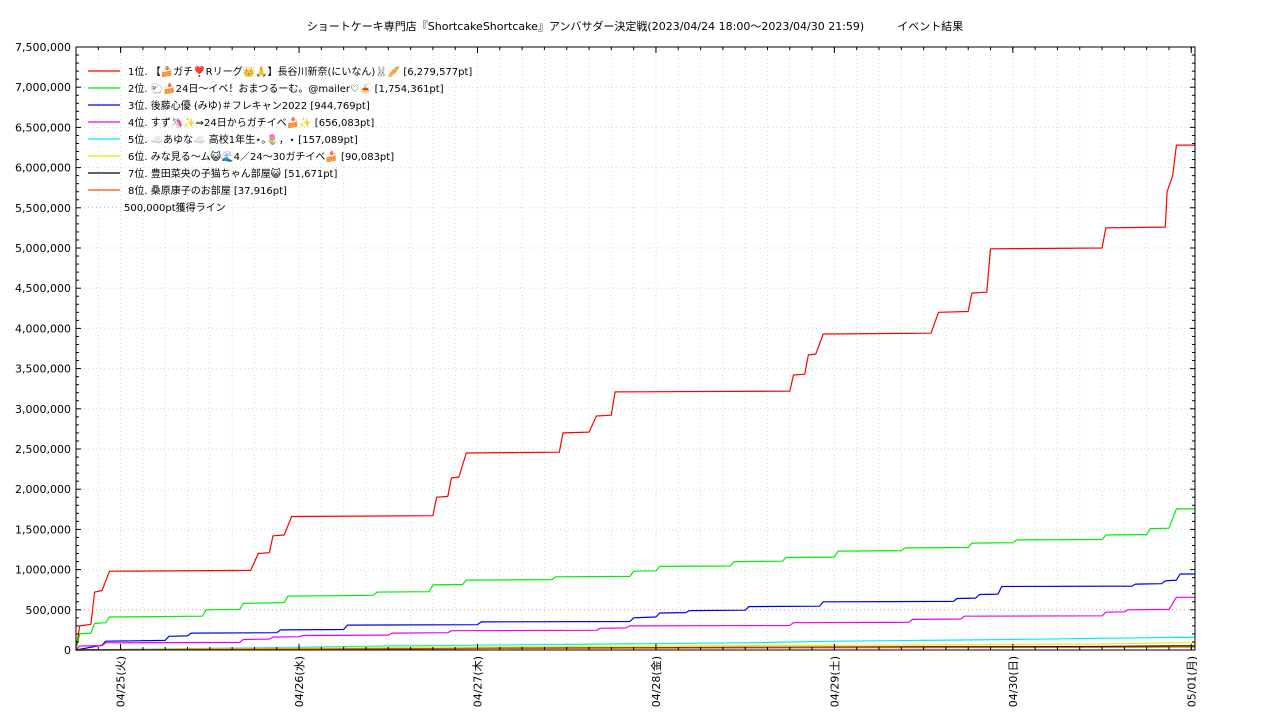 The height and width of the screenshot is (720, 1280). I want to click on y-tick-label: 0, so click(67, 650).